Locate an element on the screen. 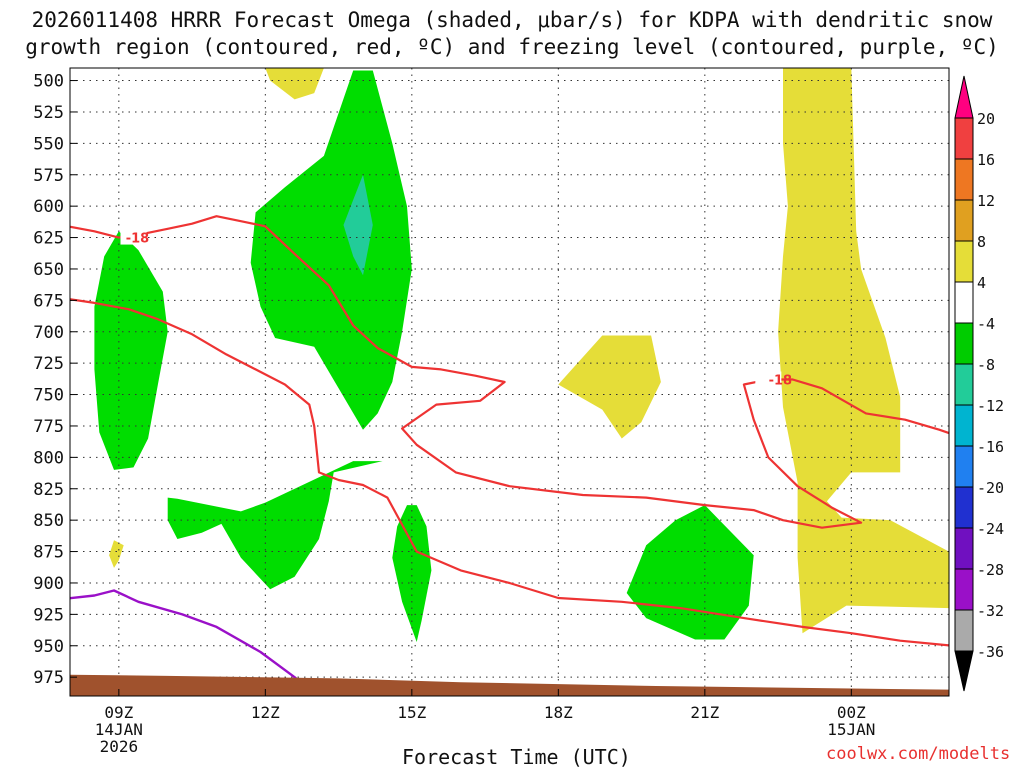 The width and height of the screenshot is (1024, 769). y-tick-label: 725 is located at coordinates (48, 364).